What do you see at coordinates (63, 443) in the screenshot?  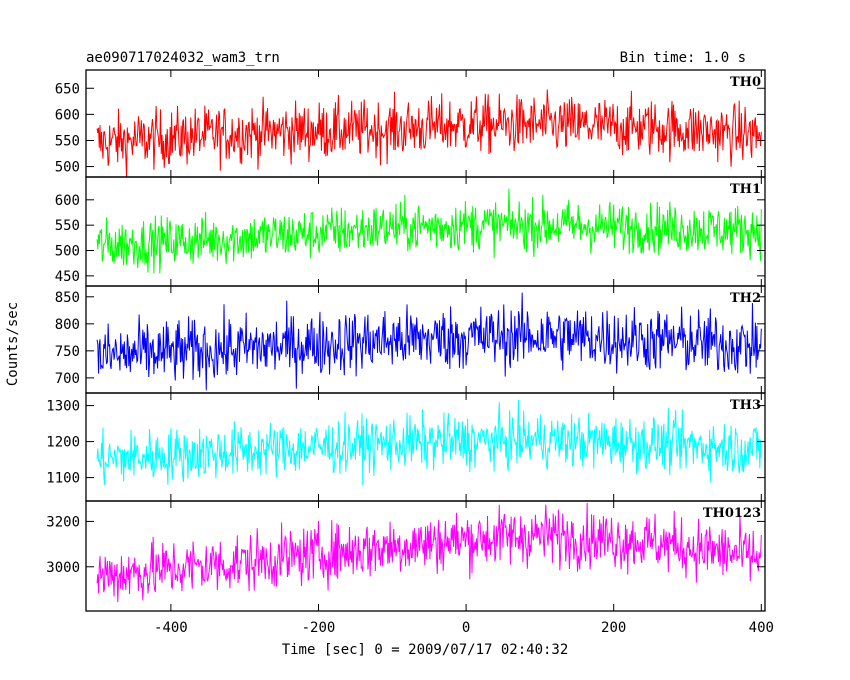 I see `y-tick-label: 1200` at bounding box center [63, 443].